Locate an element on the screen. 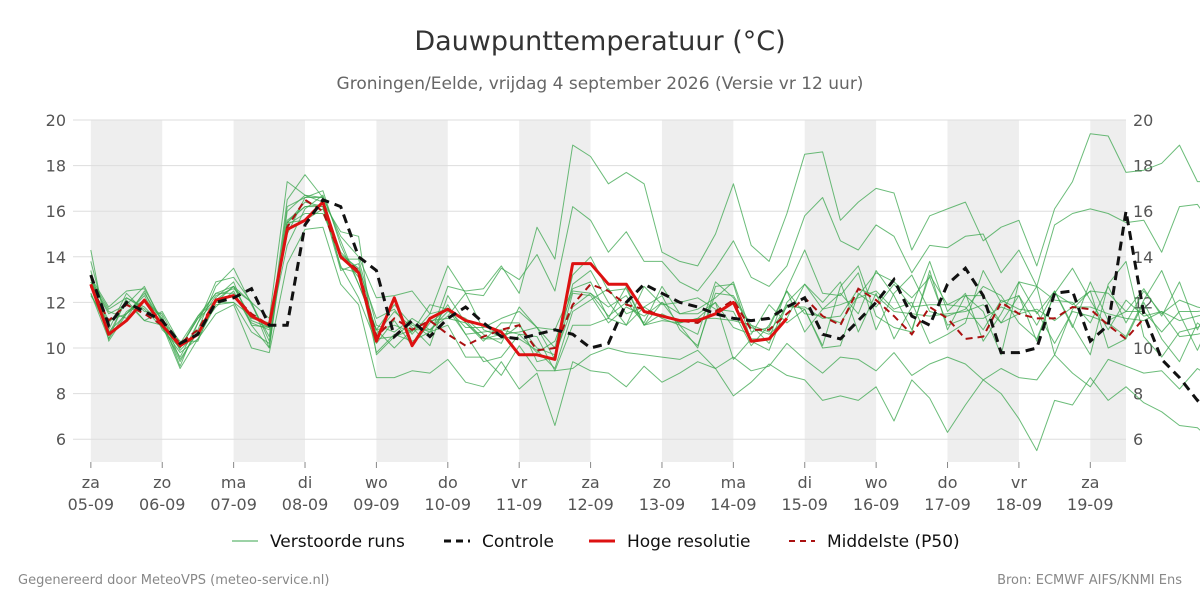 This screenshot has width=1200, height=600. x-tick-date: 05-09 is located at coordinates (91, 504).